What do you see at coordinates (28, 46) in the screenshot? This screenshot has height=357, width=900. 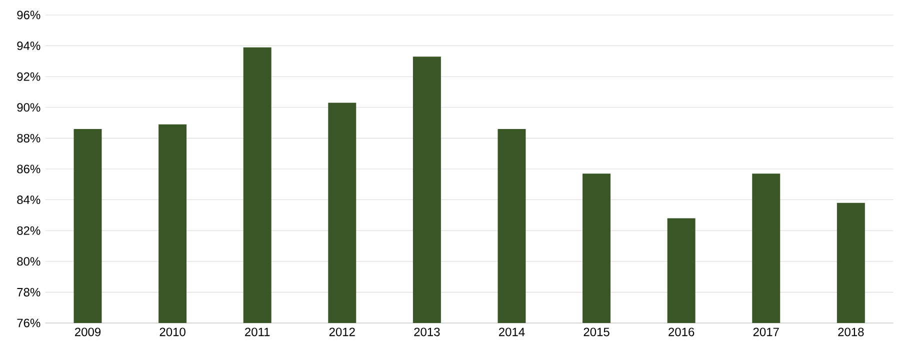 I see `y-tick-label: 94%` at bounding box center [28, 46].